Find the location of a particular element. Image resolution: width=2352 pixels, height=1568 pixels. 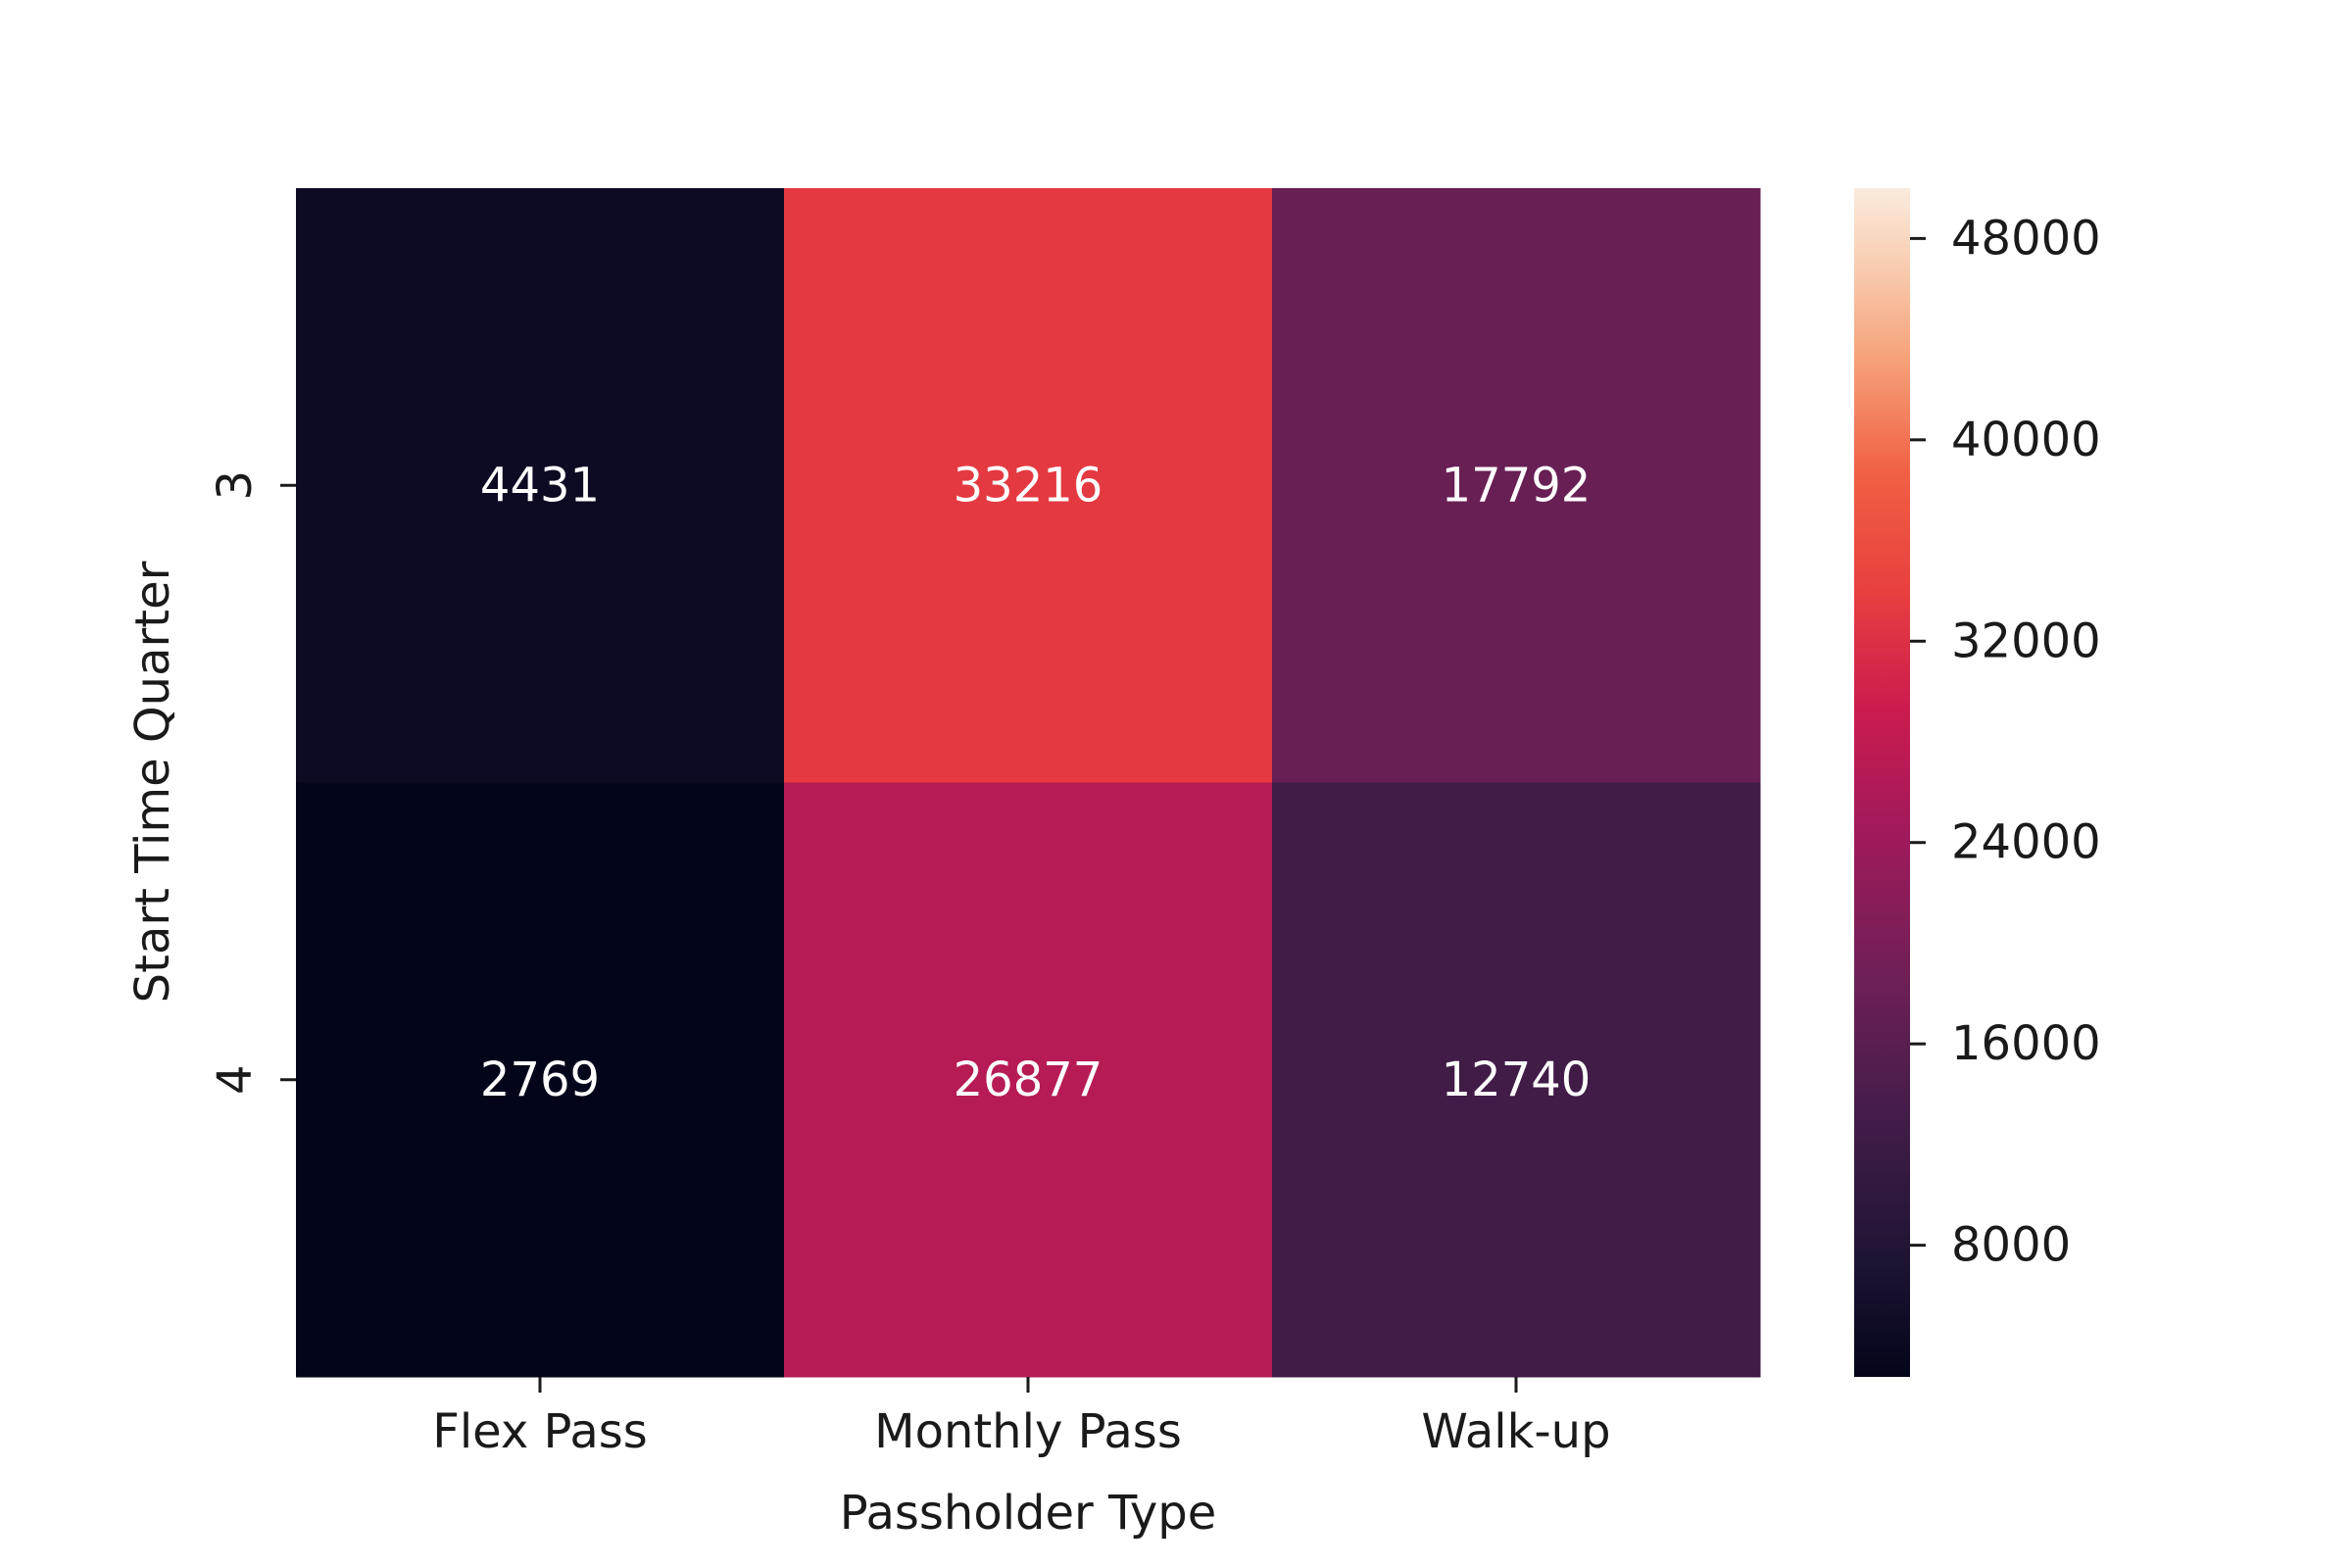

colorbar-tick-label: 24000 is located at coordinates (2026, 842).